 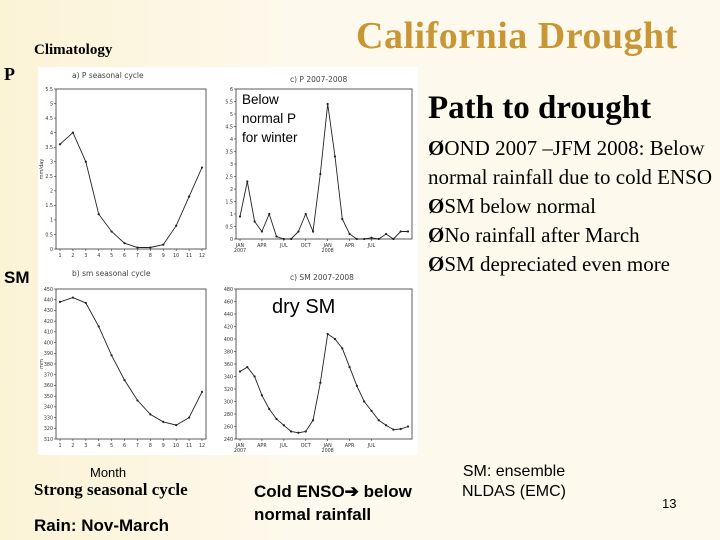 I want to click on y-tick-label: 310, so click(x=48, y=440).